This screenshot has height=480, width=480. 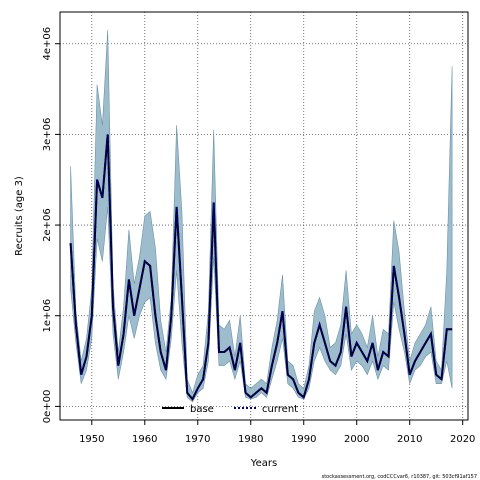 I want to click on x-axis-title: Years, so click(x=263, y=463).